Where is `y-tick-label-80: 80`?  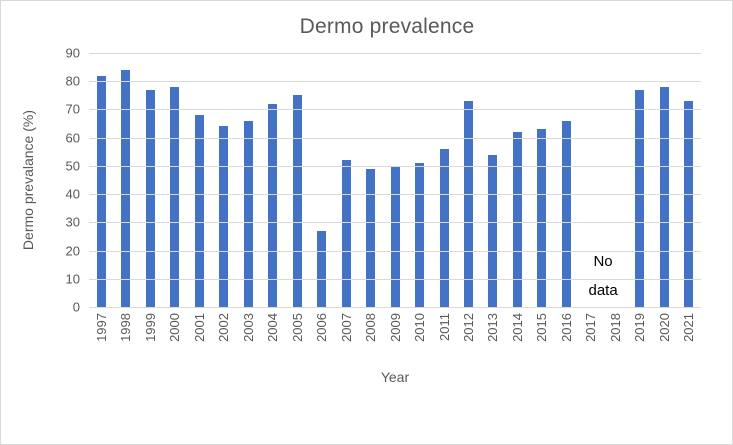
y-tick-label-80: 80 is located at coordinates (72, 81).